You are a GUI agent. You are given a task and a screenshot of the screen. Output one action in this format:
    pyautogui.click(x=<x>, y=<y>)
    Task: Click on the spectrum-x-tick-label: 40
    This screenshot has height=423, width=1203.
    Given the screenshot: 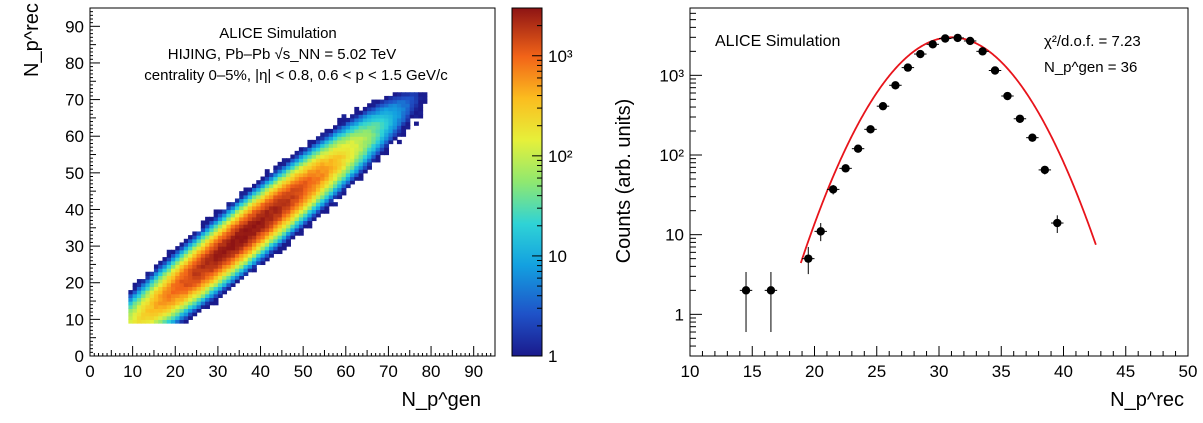 What is the action you would take?
    pyautogui.click(x=1063, y=371)
    